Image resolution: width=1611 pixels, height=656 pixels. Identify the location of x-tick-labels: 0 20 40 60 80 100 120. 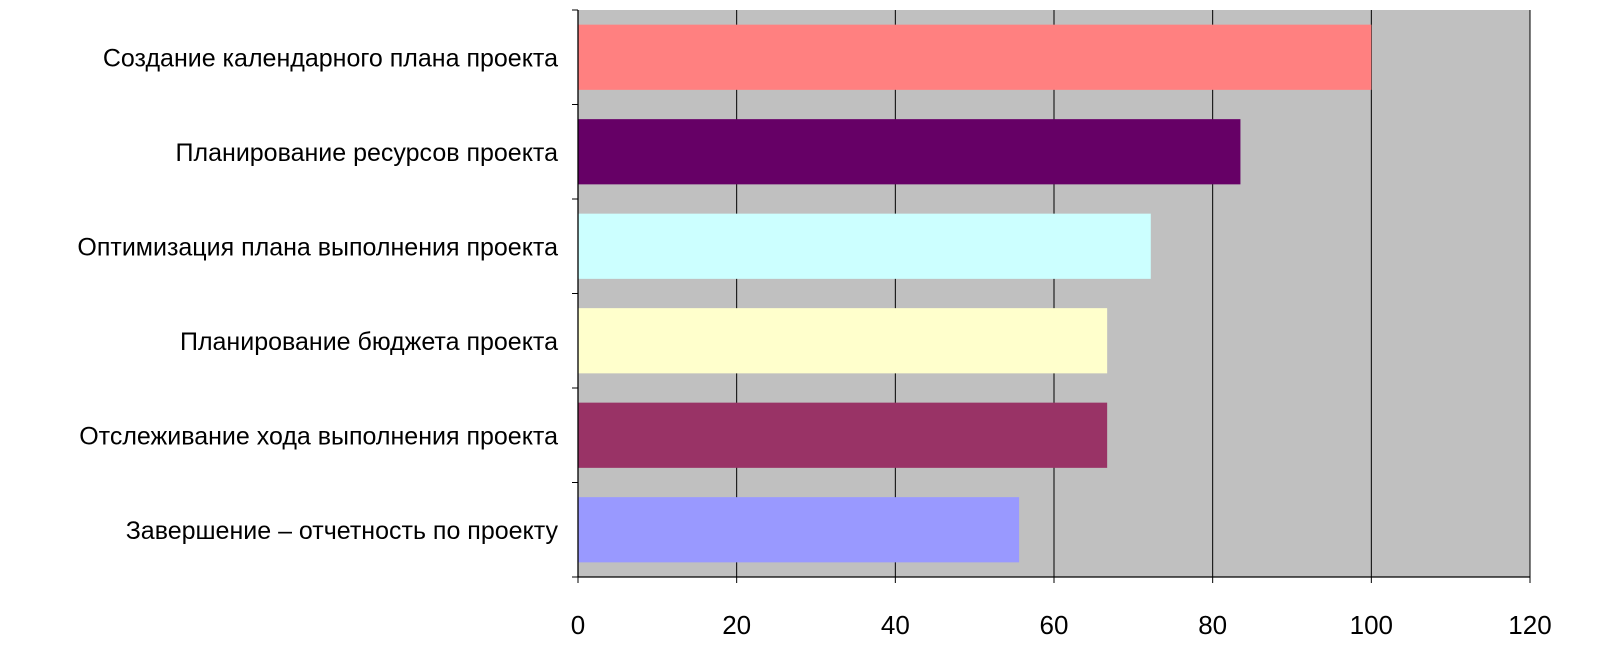
(1061, 625).